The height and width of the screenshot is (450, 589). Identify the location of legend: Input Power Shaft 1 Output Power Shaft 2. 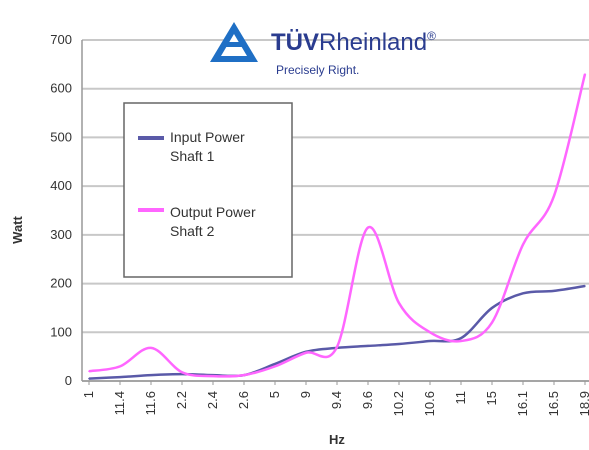
(208, 190).